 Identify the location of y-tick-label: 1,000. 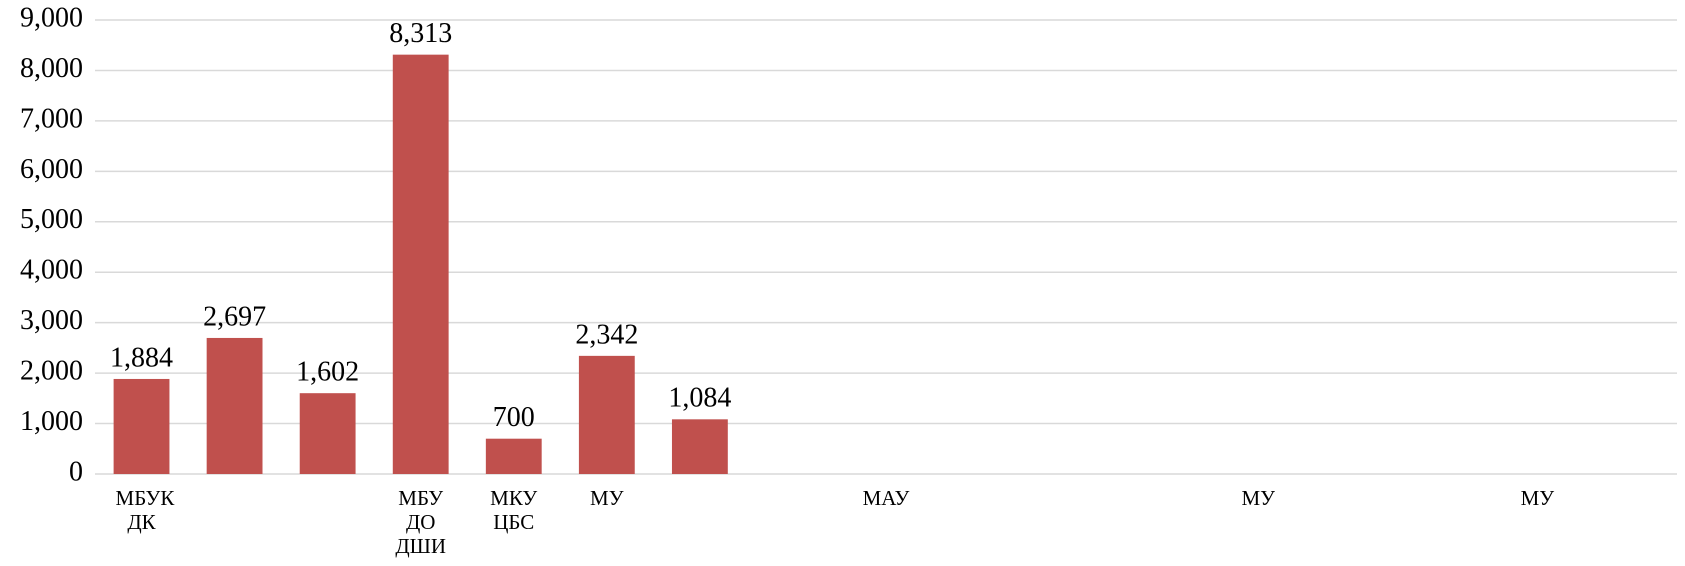
(51, 421).